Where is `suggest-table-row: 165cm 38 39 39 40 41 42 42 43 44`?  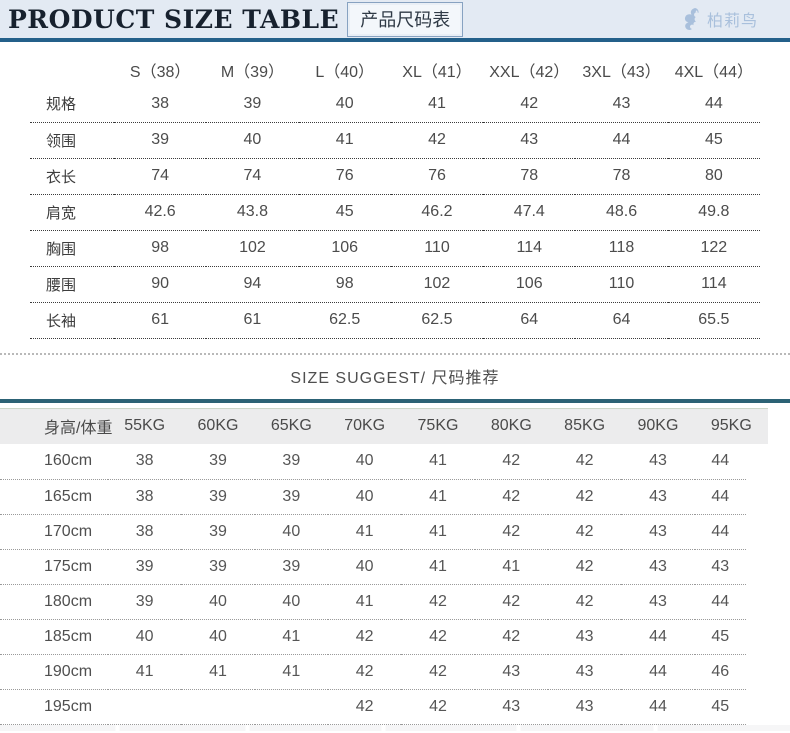 suggest-table-row: 165cm 38 39 39 40 41 42 42 43 44 is located at coordinates (384, 497).